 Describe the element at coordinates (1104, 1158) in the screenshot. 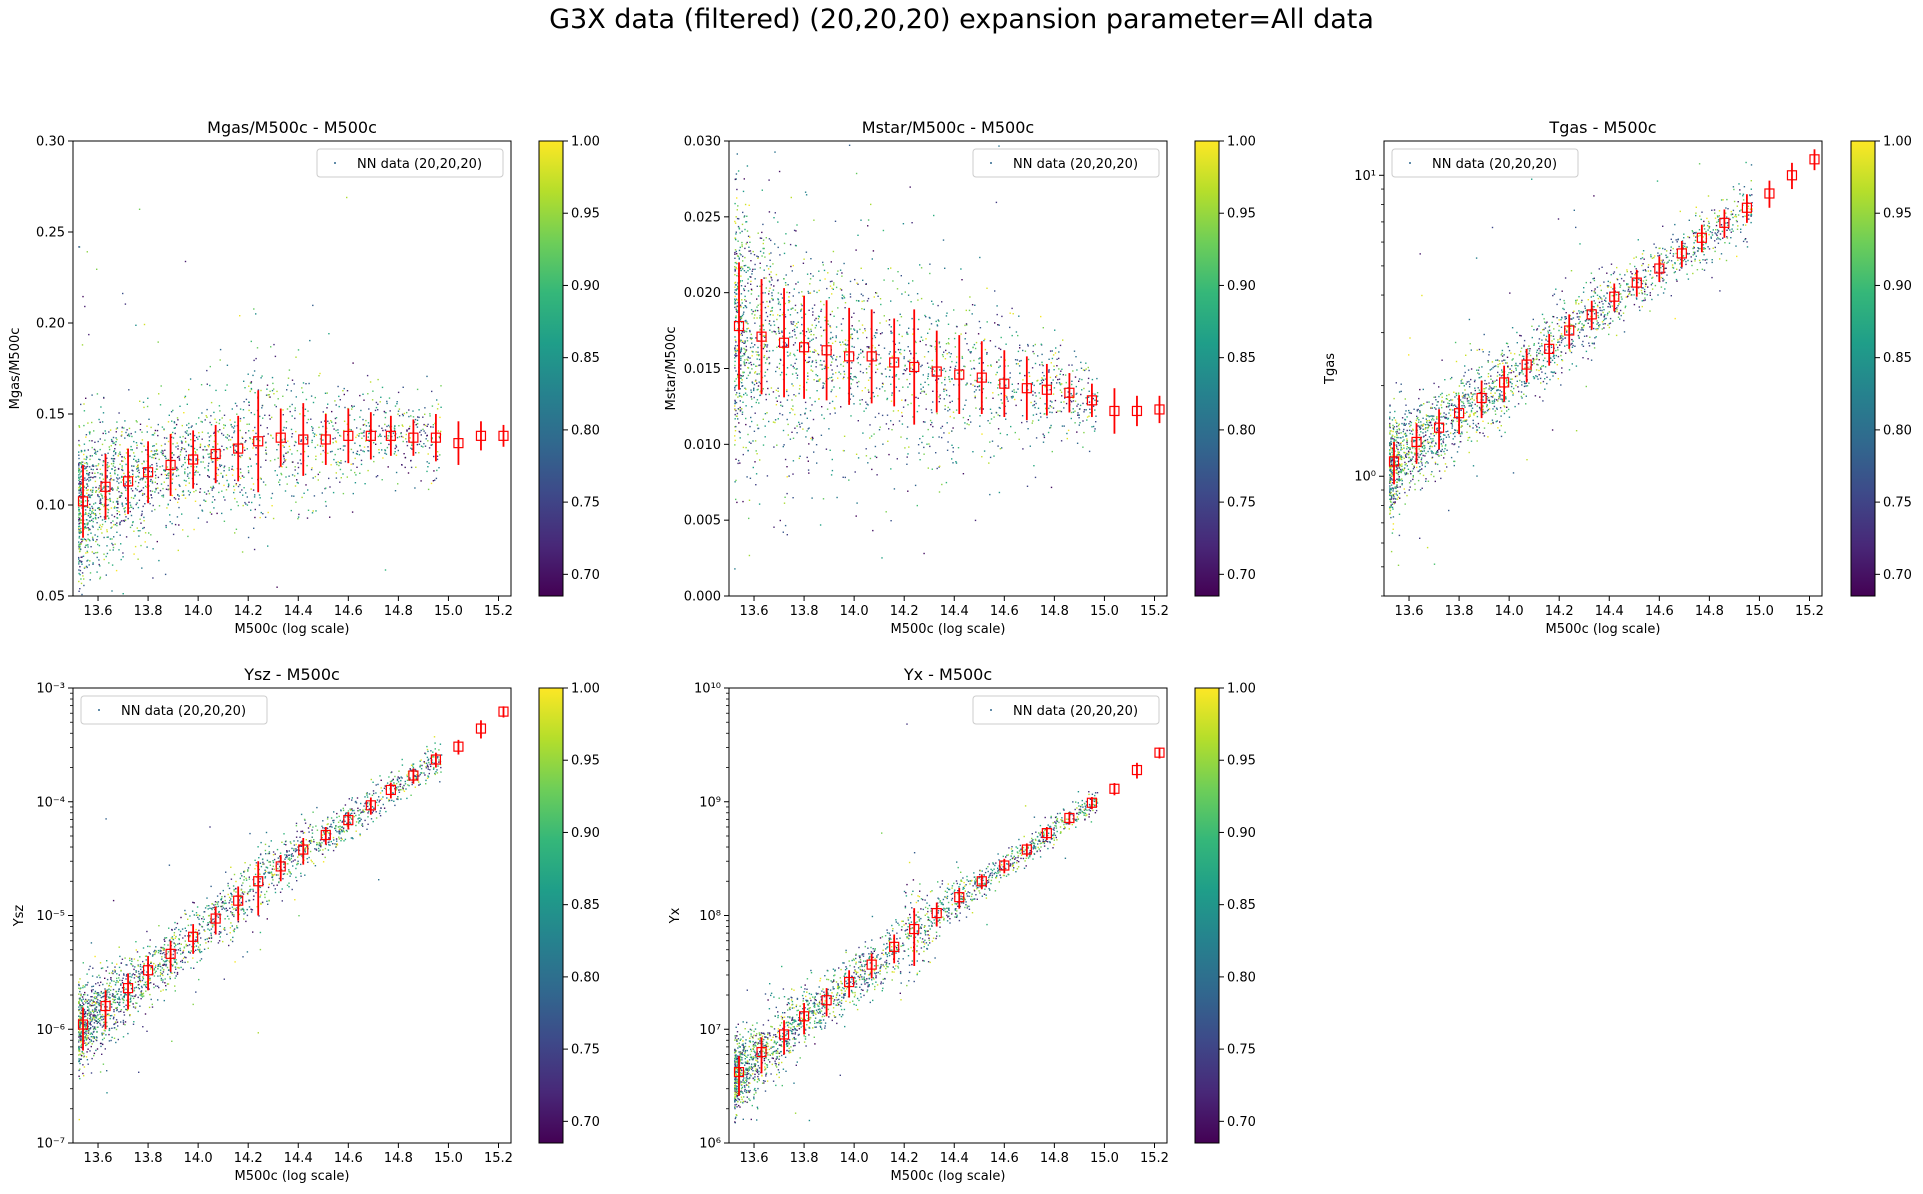

I see `x-tick-label: 15.0` at that location.